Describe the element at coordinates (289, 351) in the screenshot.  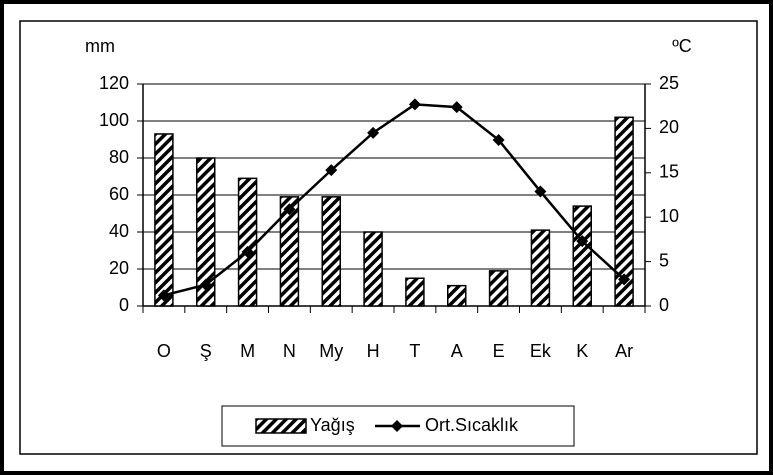
I see `x-tick-label: N` at that location.